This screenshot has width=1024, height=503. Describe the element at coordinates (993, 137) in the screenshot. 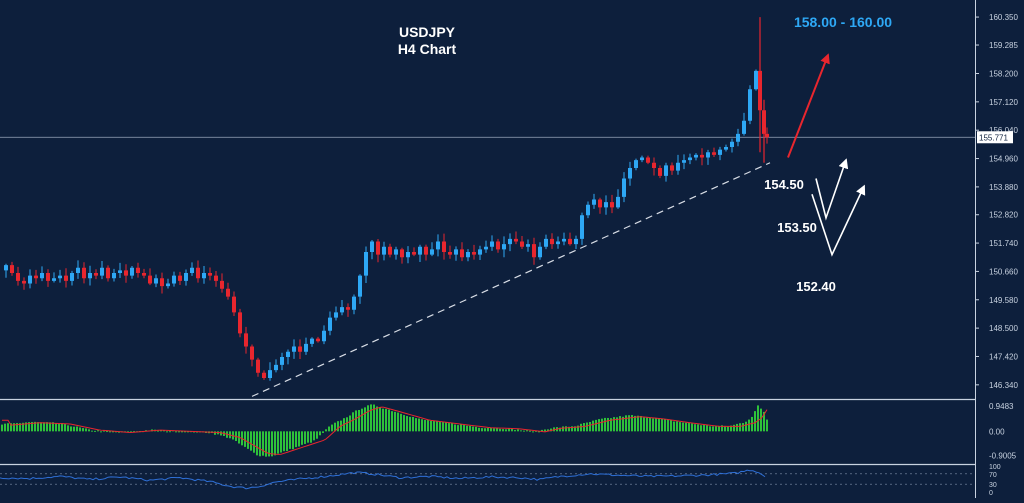

I see `current-price-label: 155.771` at that location.